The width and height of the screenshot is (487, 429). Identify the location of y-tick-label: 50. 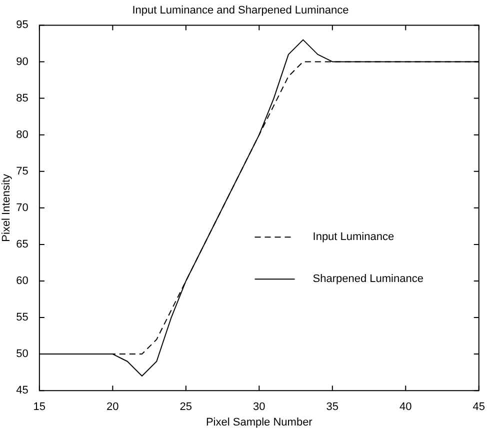
(22, 354).